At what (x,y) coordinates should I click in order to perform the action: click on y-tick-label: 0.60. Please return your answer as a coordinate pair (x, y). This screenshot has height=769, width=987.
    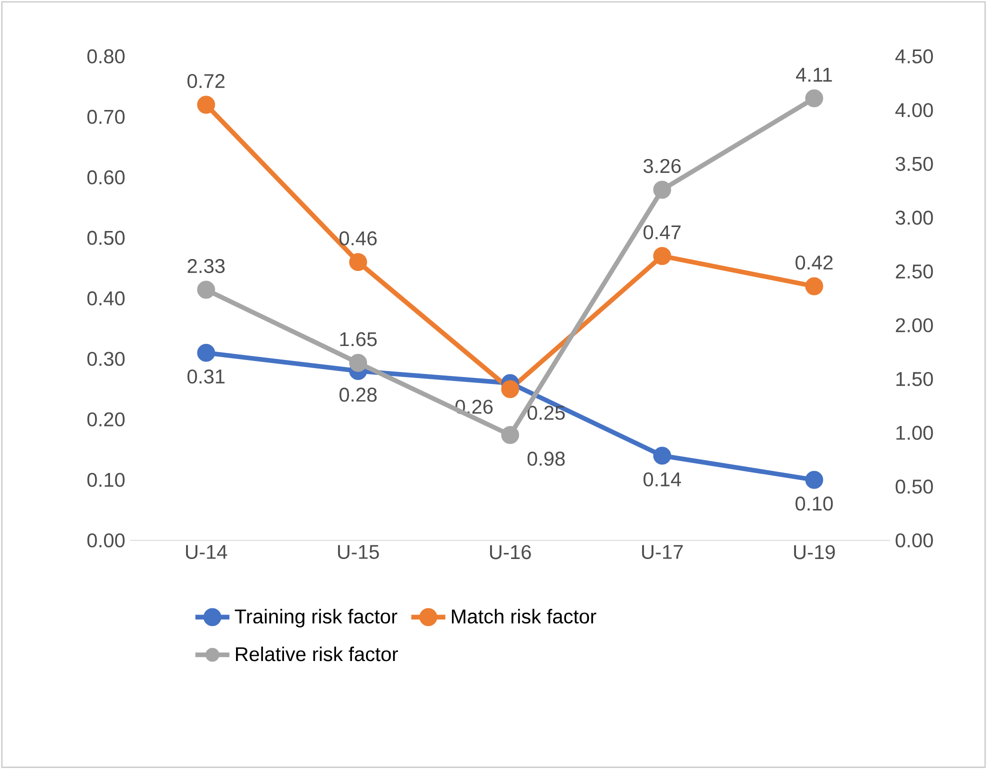
    Looking at the image, I should click on (106, 177).